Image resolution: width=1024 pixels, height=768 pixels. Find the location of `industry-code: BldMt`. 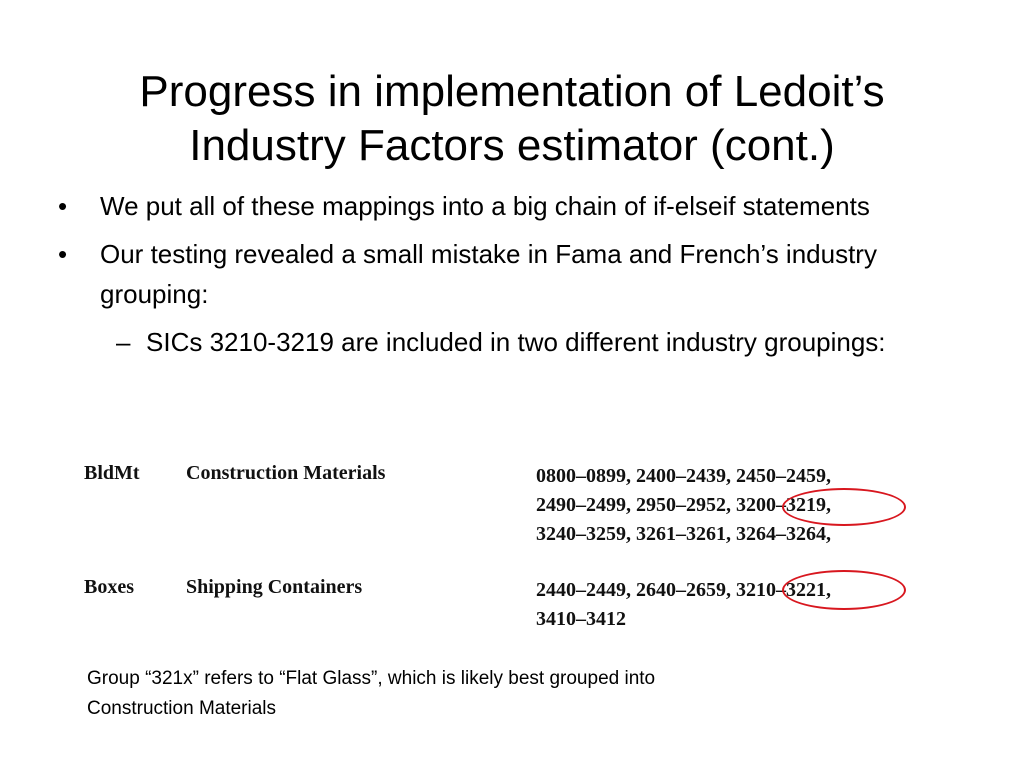

industry-code: BldMt is located at coordinates (112, 473).